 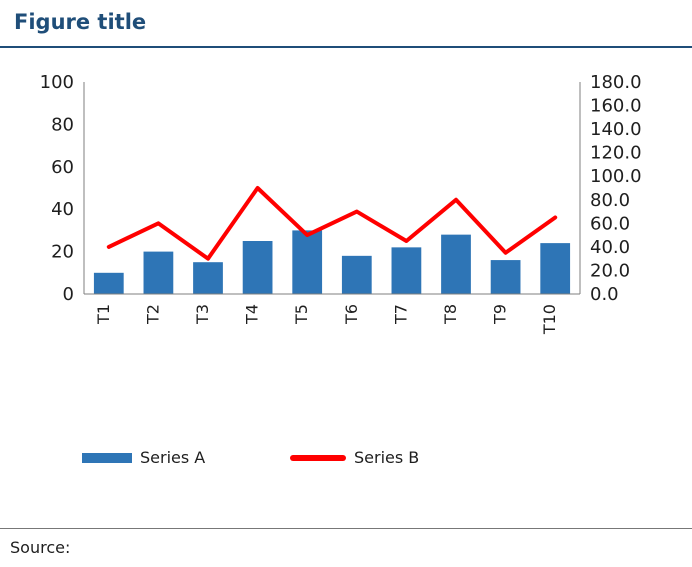 What do you see at coordinates (616, 176) in the screenshot?
I see `y-right-tick-label: 100.0` at bounding box center [616, 176].